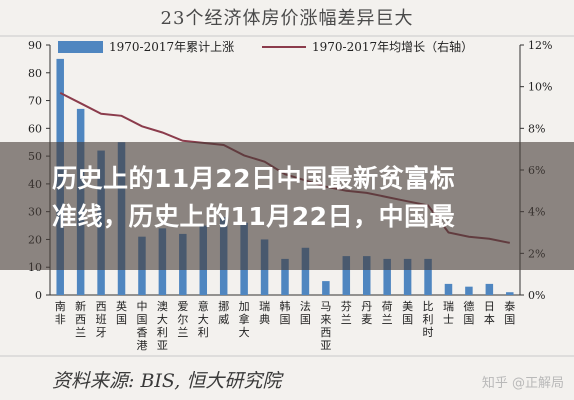 The image size is (574, 400). What do you see at coordinates (141, 332) in the screenshot?
I see `category-label-char: 香` at bounding box center [141, 332].